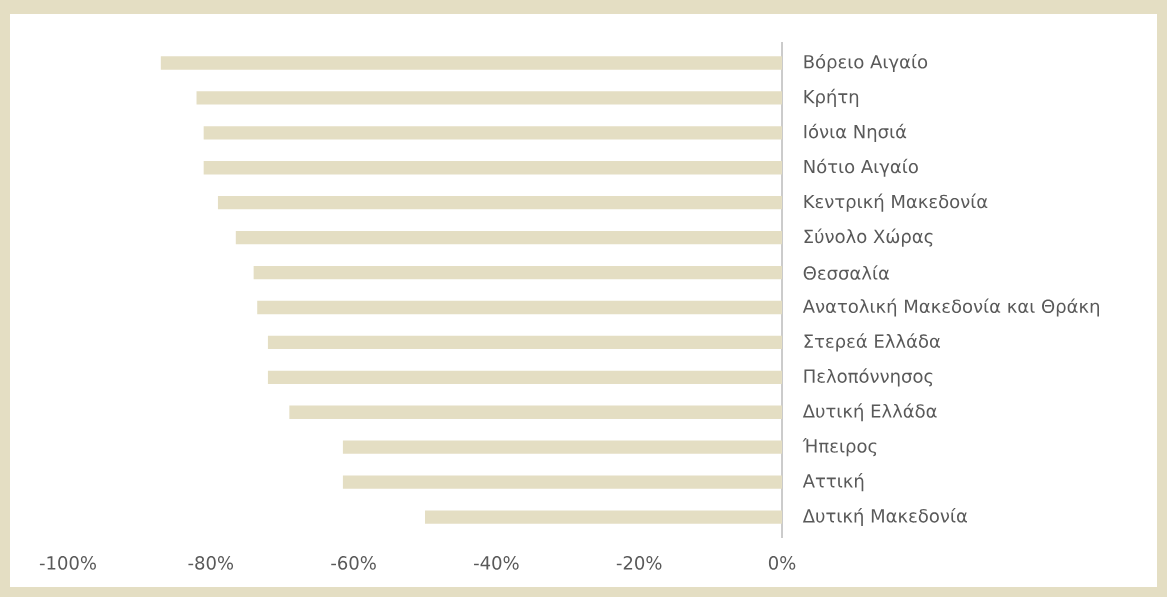 This screenshot has height=597, width=1167. I want to click on y-tick-label: Δυτική Ελλάδα, so click(869, 412).